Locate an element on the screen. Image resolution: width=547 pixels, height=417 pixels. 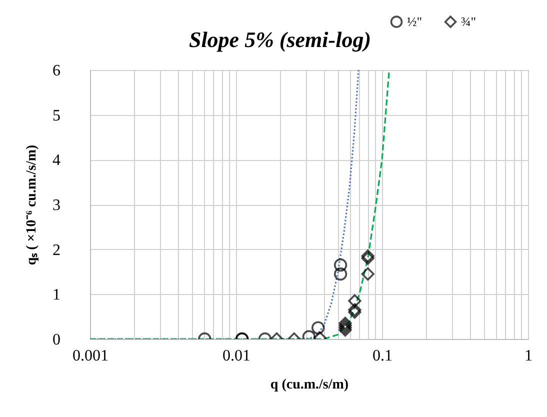
y-tick-label: 6 is located at coordinates (56, 71).